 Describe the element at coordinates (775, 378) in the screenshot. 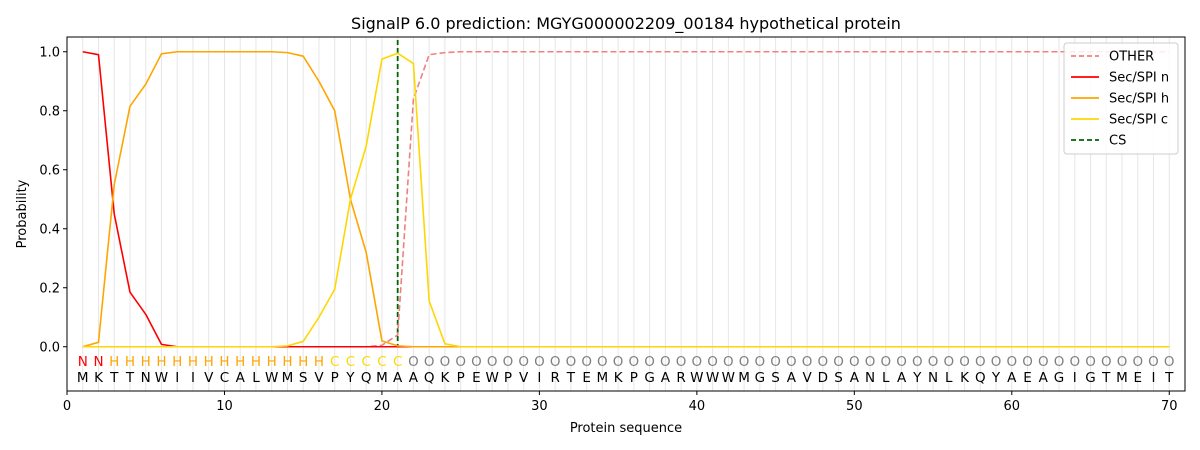

I see `residue-label: S` at that location.